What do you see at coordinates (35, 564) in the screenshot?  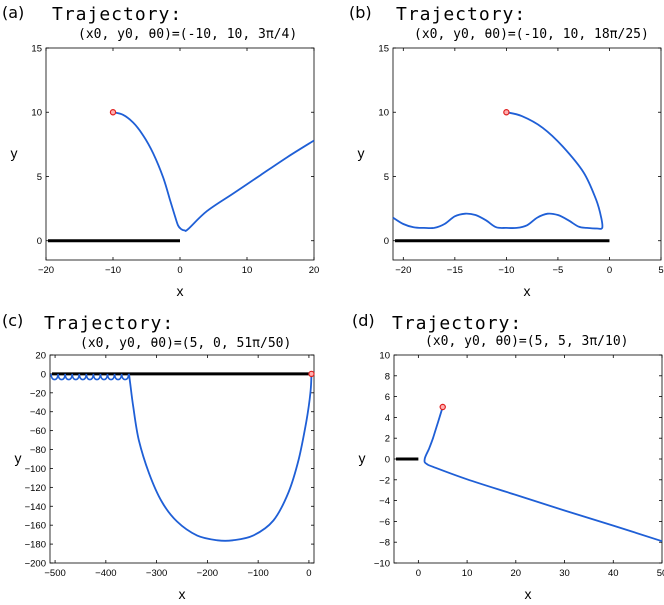 I see `y-tick-label: −200` at bounding box center [35, 564].